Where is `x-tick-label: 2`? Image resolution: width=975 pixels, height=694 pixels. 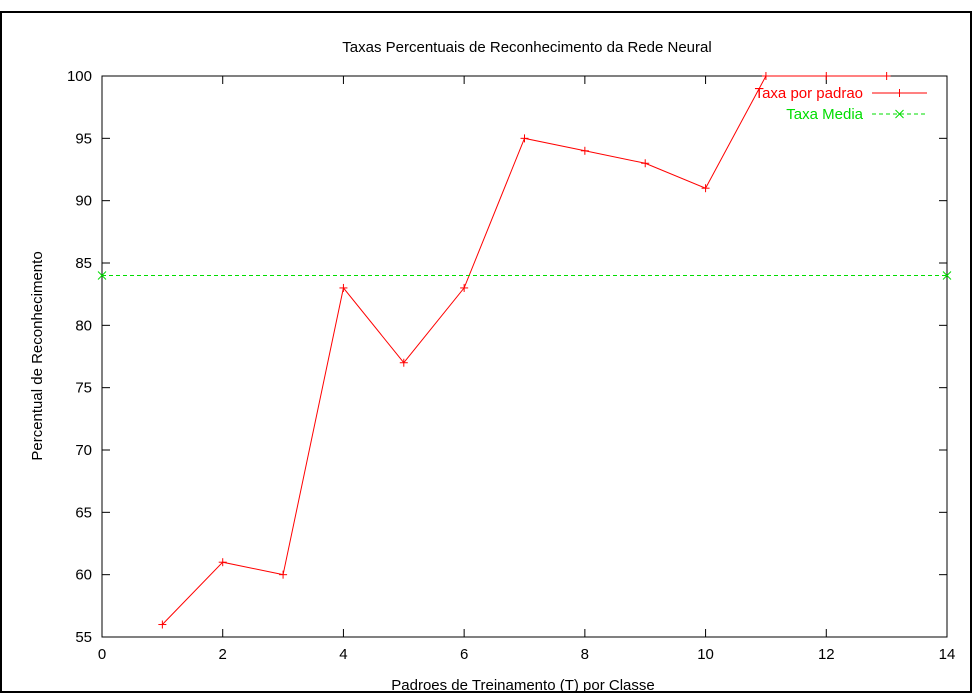
x-tick-label: 2 is located at coordinates (223, 654).